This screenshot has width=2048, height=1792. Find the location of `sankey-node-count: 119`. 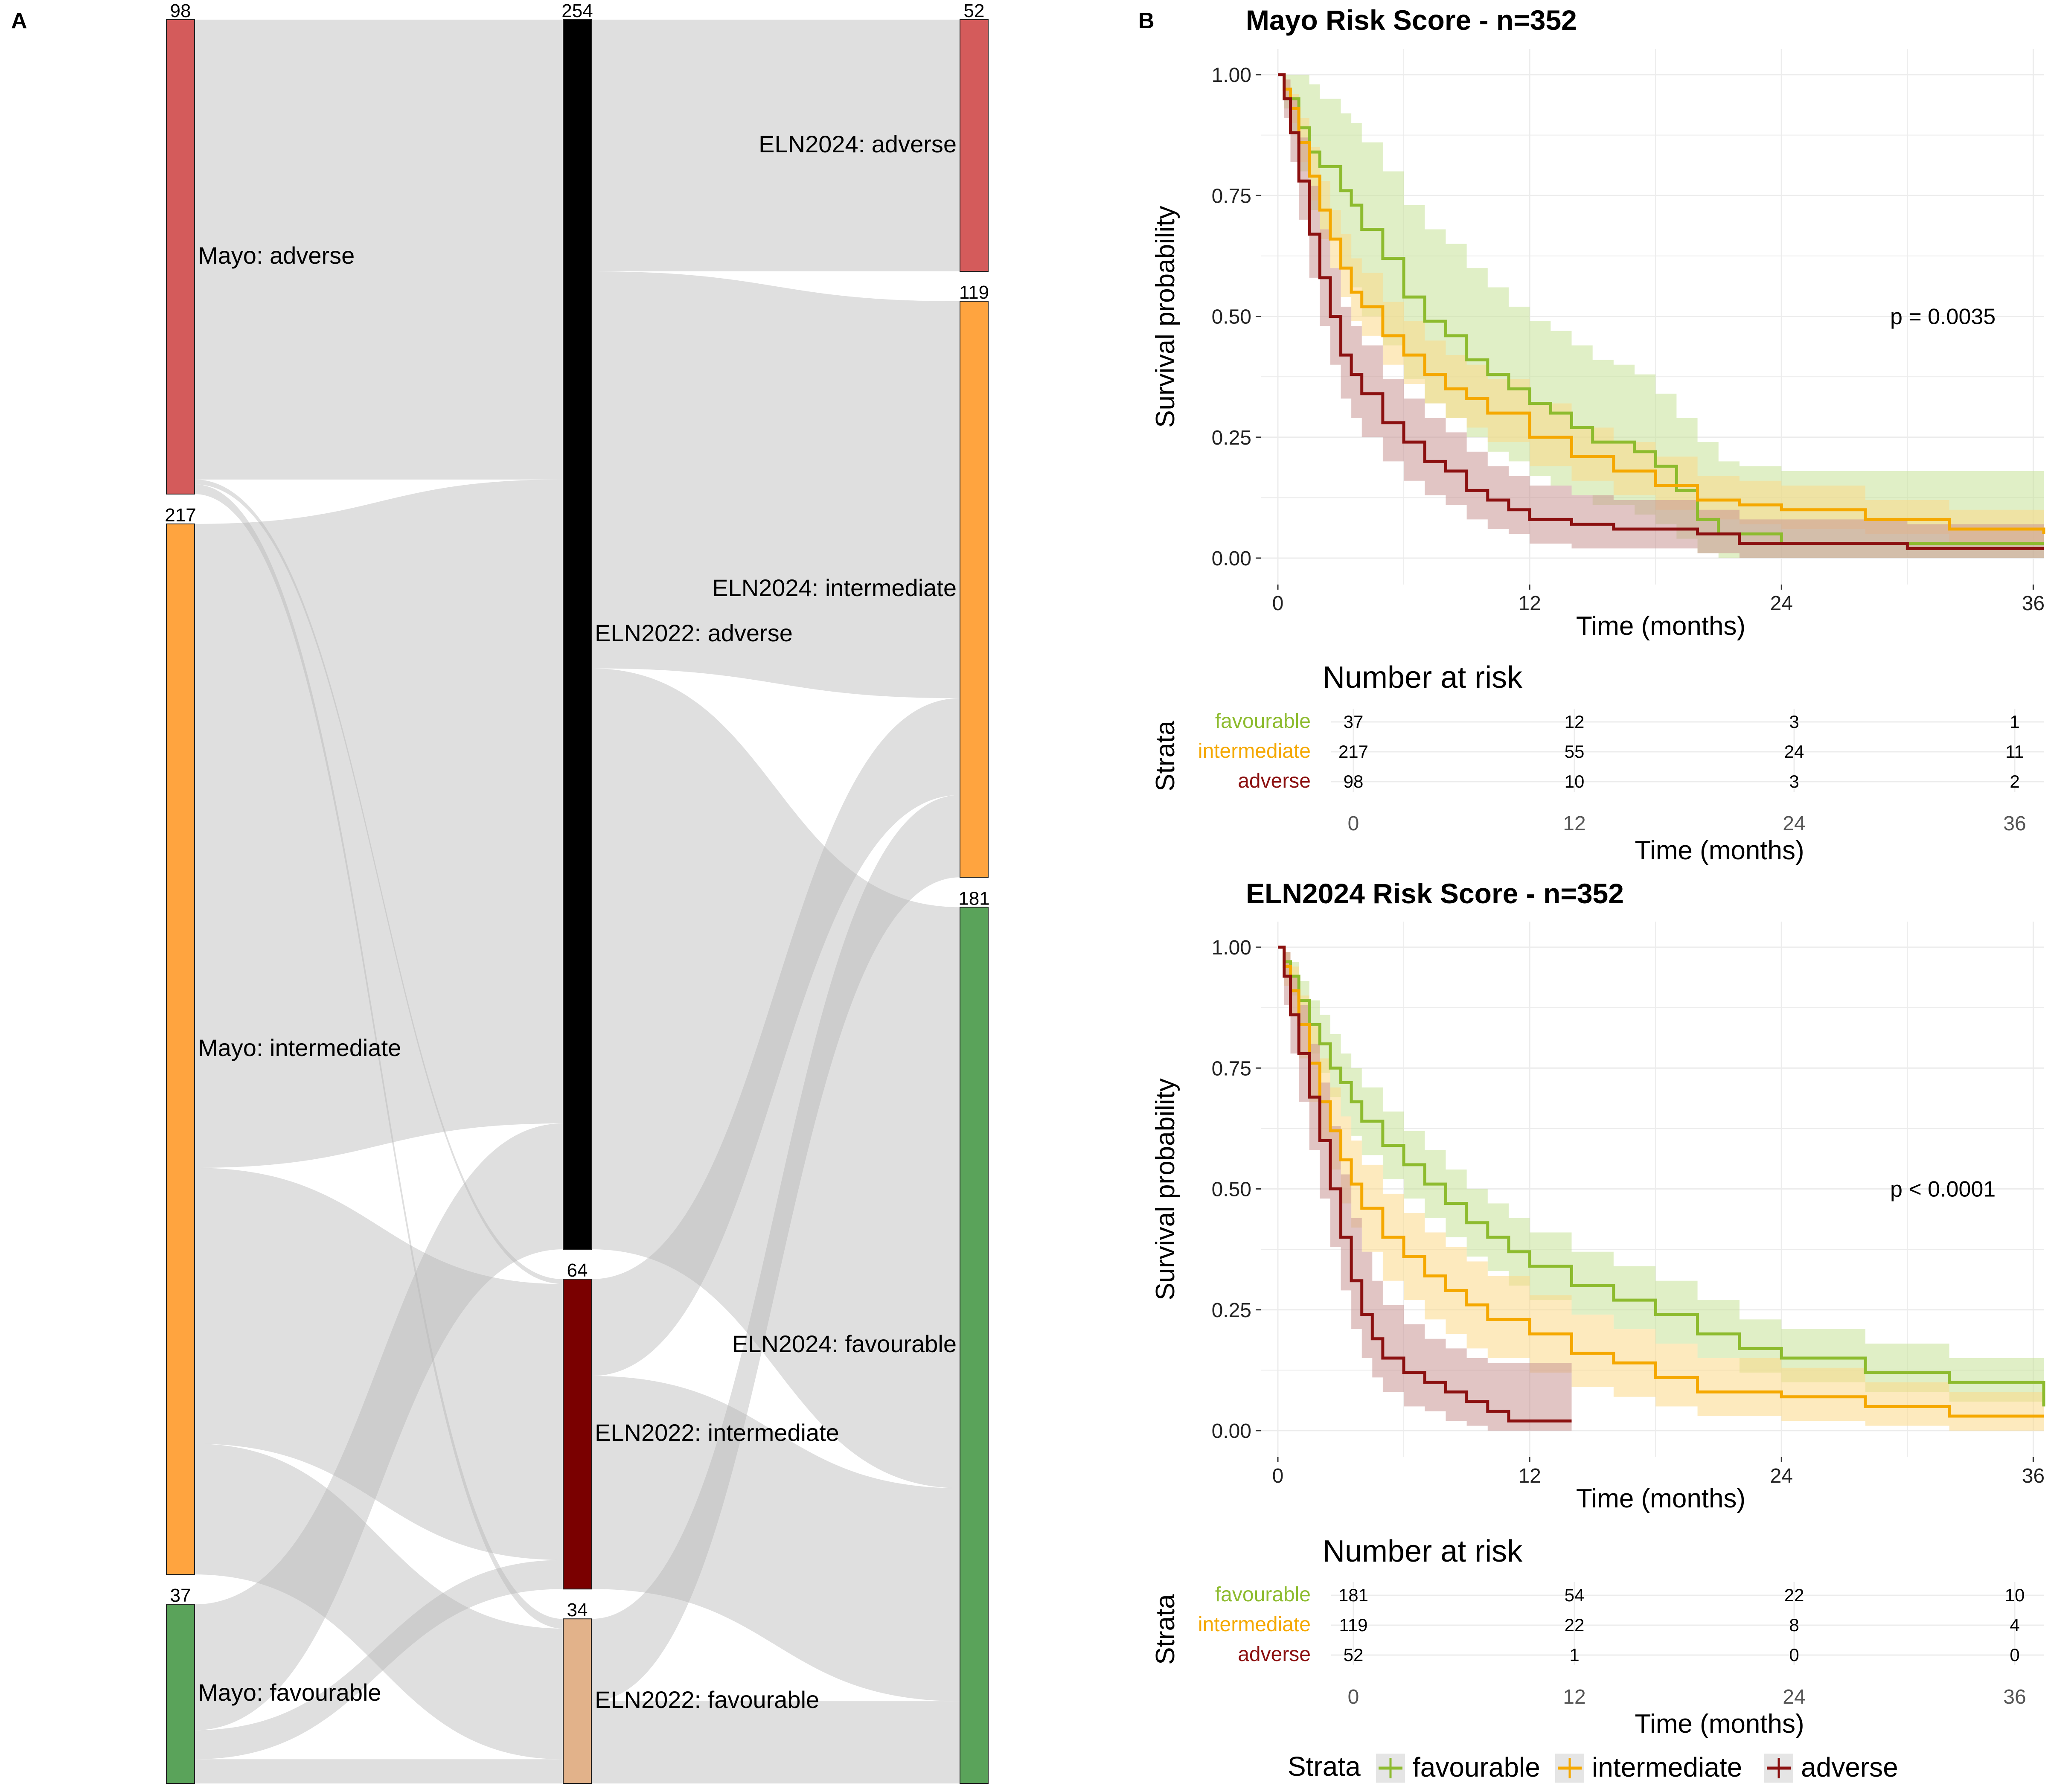

sankey-node-count: 119 is located at coordinates (974, 292).